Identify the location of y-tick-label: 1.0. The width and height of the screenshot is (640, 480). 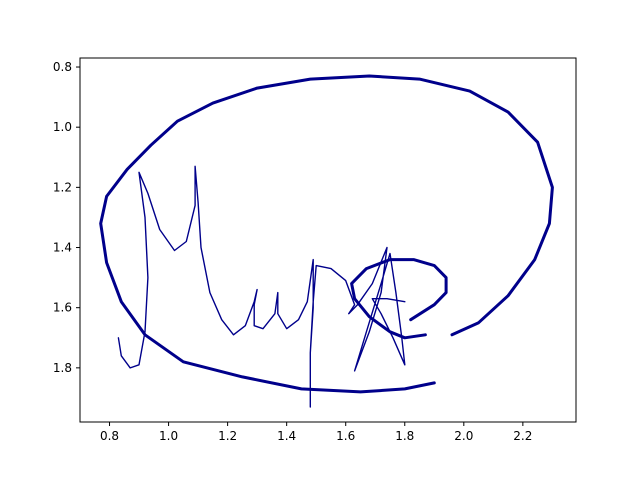
(62, 127).